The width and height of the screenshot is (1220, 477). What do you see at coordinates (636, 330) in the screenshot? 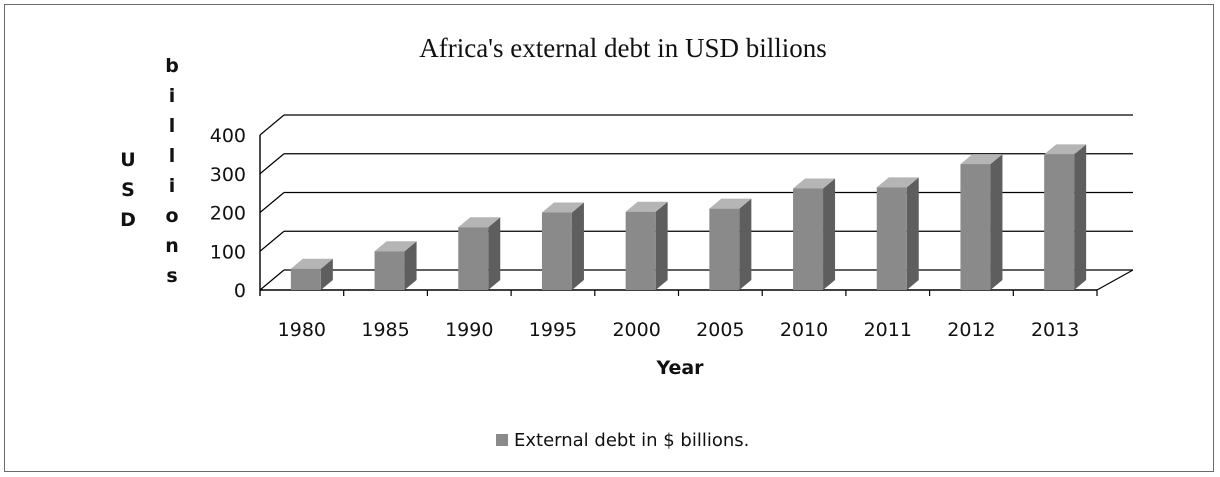
I see `x-tick-label: 2000` at bounding box center [636, 330].